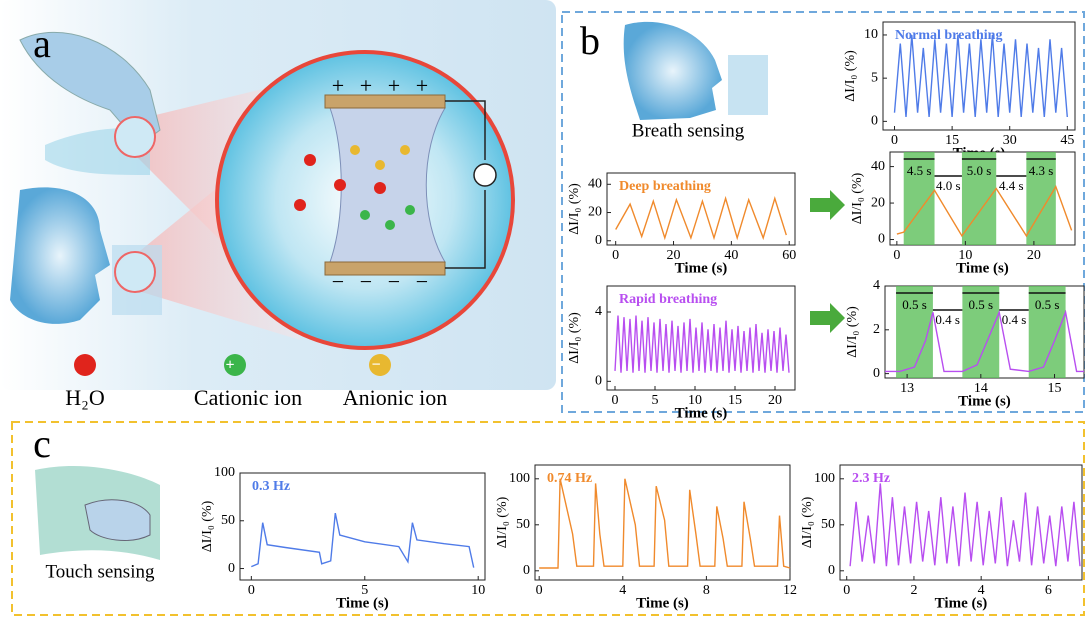  What do you see at coordinates (948, 185) in the screenshot?
I see `gap-label: 4.0 s` at bounding box center [948, 185].